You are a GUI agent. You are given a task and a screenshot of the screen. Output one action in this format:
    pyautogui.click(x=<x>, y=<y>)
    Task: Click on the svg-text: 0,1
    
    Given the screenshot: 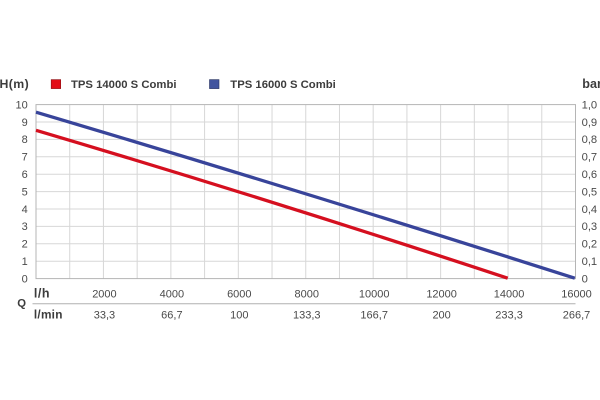 What is the action you would take?
    pyautogui.click(x=590, y=262)
    